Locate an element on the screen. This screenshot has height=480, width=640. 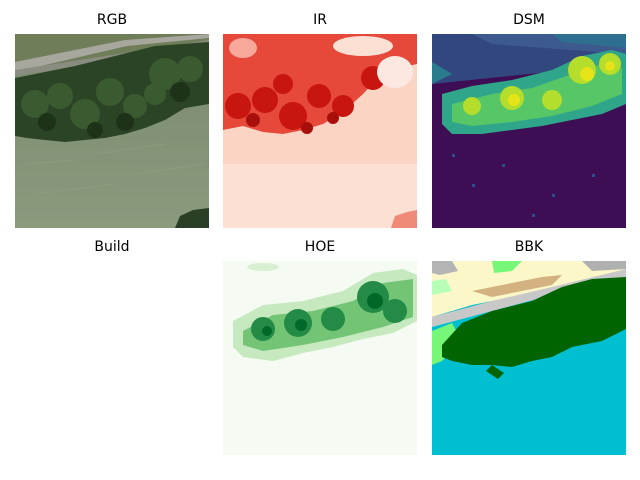
rgb-image-panel is located at coordinates (112, 131).